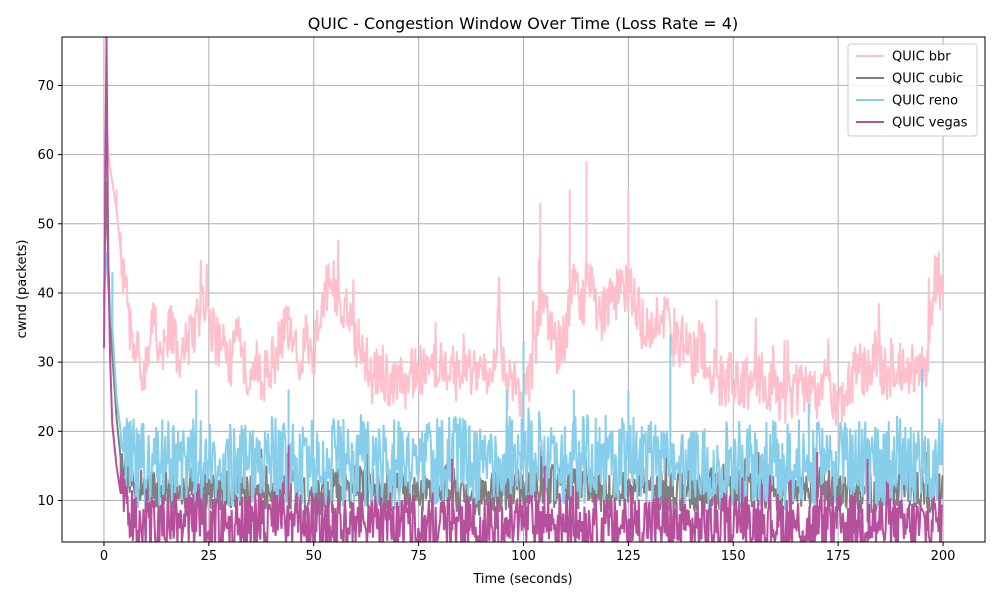 Image resolution: width=1000 pixels, height=604 pixels. Describe the element at coordinates (733, 556) in the screenshot. I see `x-tick-label: 150` at that location.